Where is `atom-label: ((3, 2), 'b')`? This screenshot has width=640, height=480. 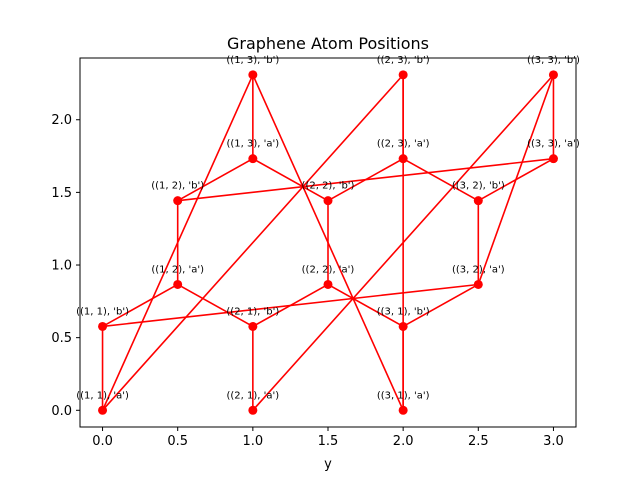
atom-label: ((3, 2), 'b') is located at coordinates (478, 186).